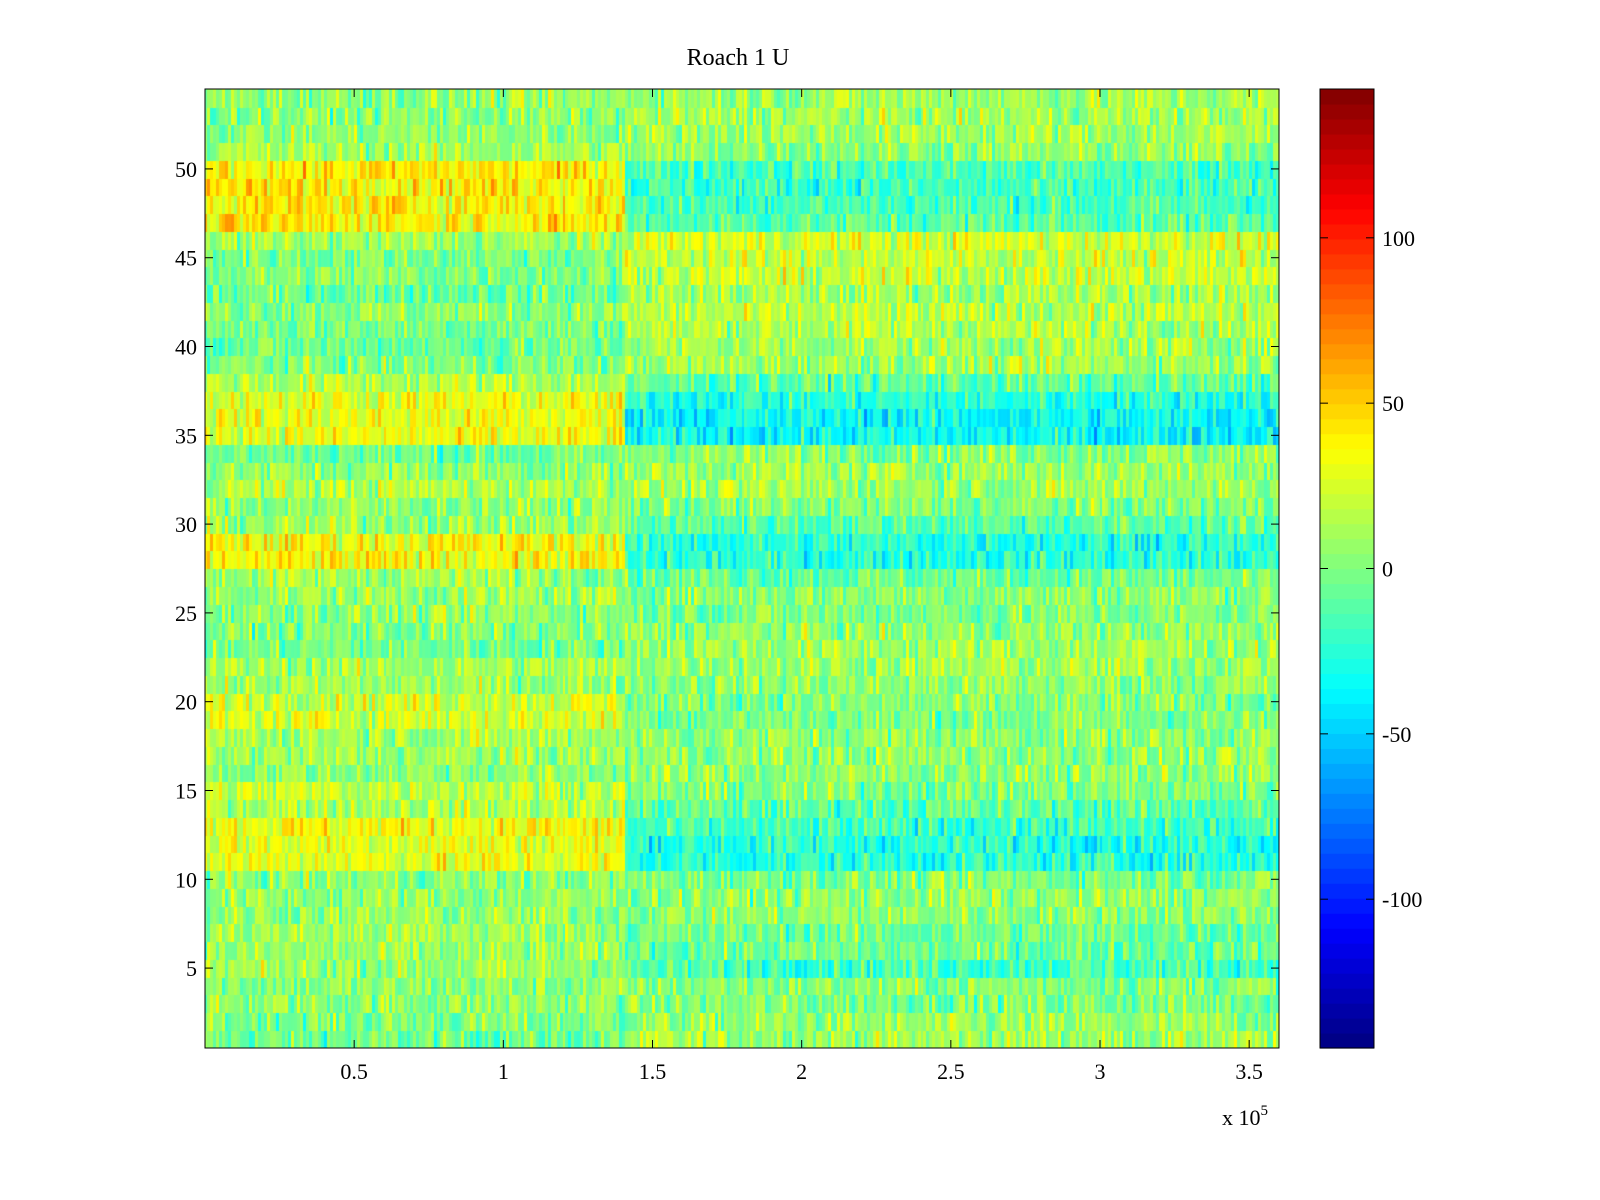  Describe the element at coordinates (186, 435) in the screenshot. I see `y-tick-label: 35` at that location.